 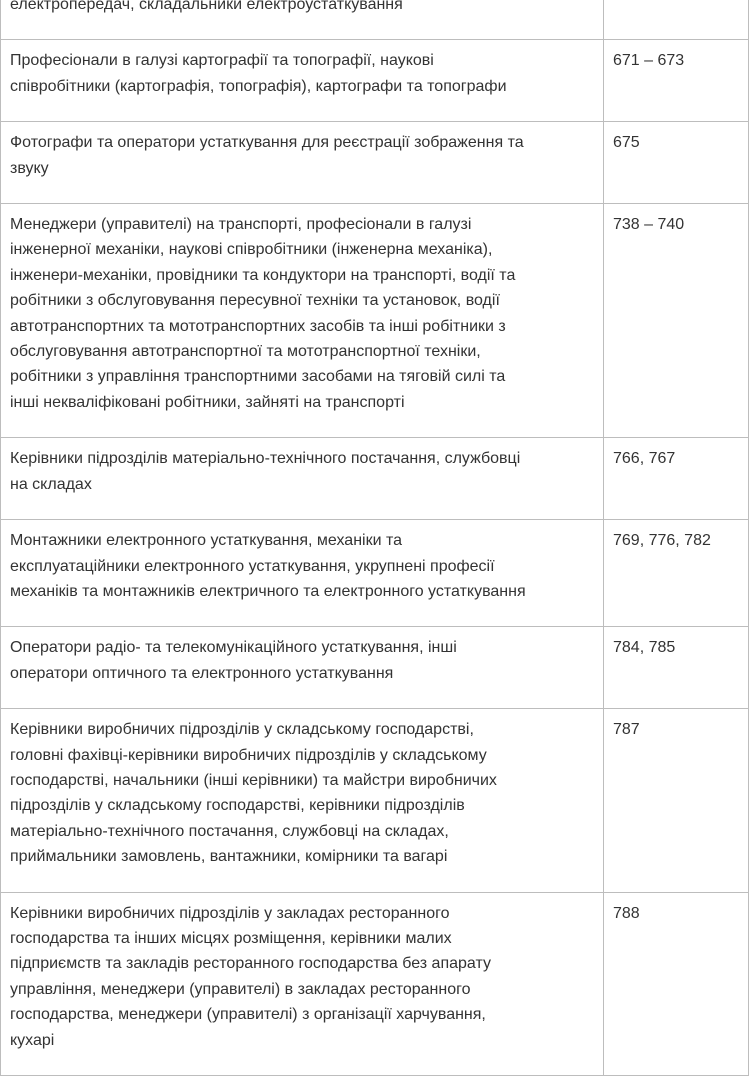 I want to click on codes-cell: 675, so click(x=676, y=163).